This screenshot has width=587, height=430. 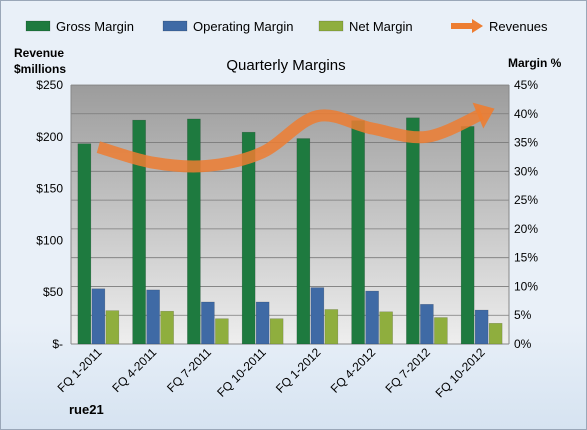 I want to click on left-axis-title-line1: Revenue, so click(x=39, y=53).